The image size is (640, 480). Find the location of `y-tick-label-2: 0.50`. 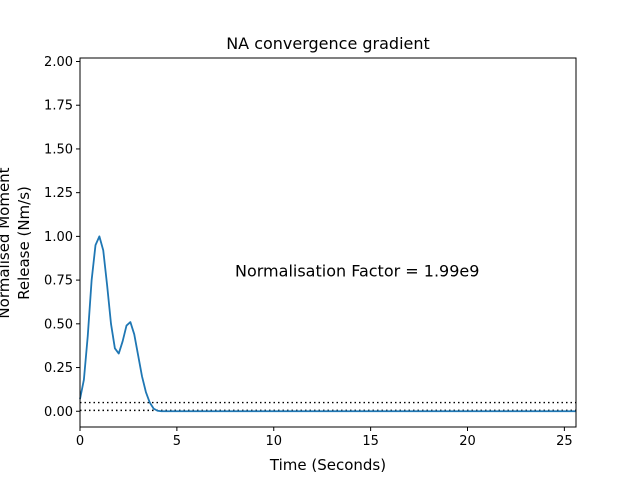

y-tick-label-2: 0.50 is located at coordinates (58, 324).